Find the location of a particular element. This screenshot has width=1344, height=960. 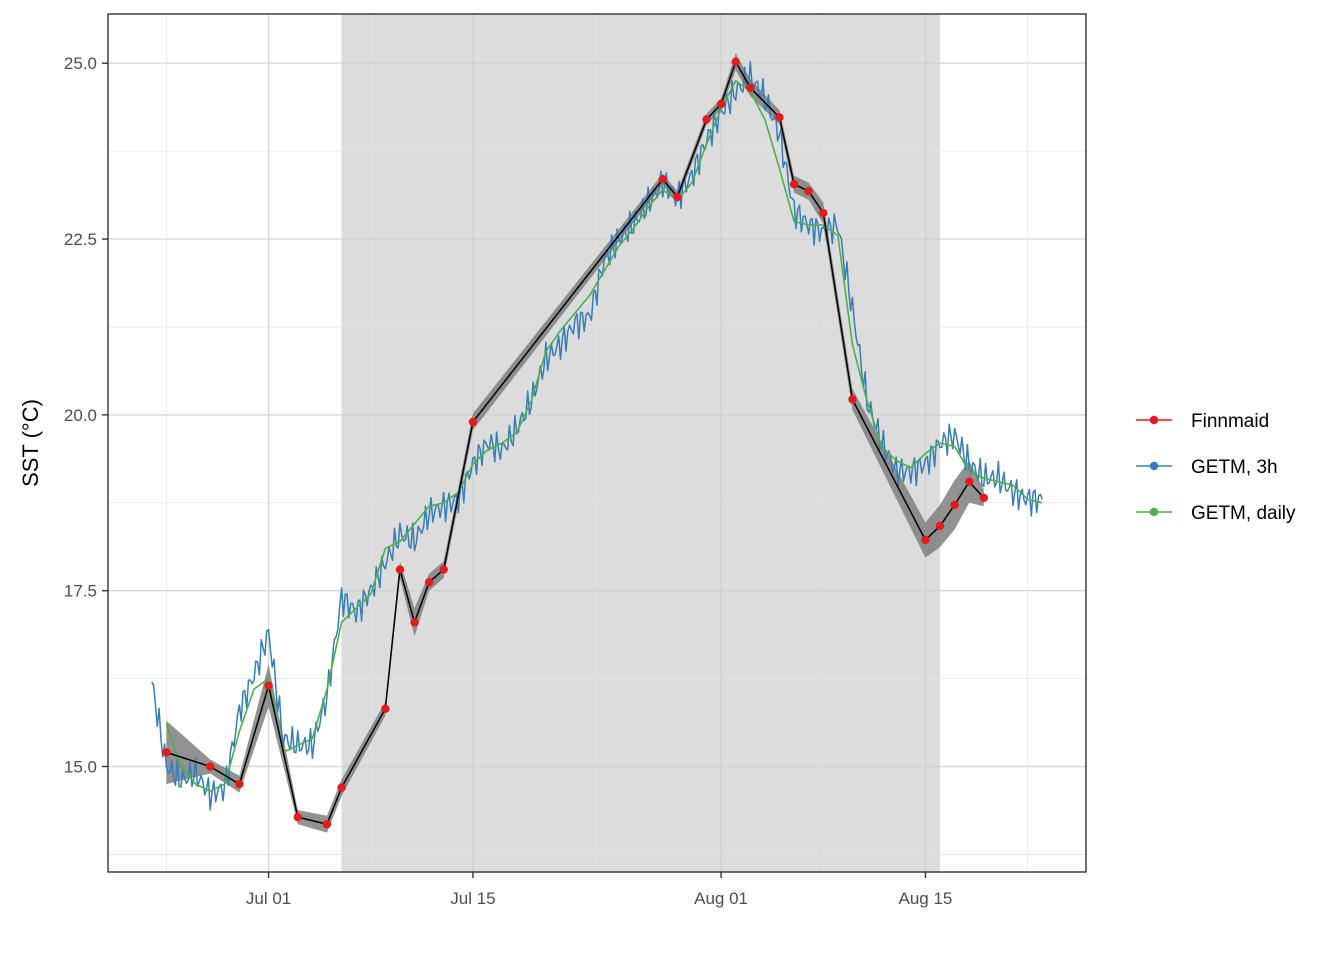

y-tick-label: 25.0 is located at coordinates (80, 63).